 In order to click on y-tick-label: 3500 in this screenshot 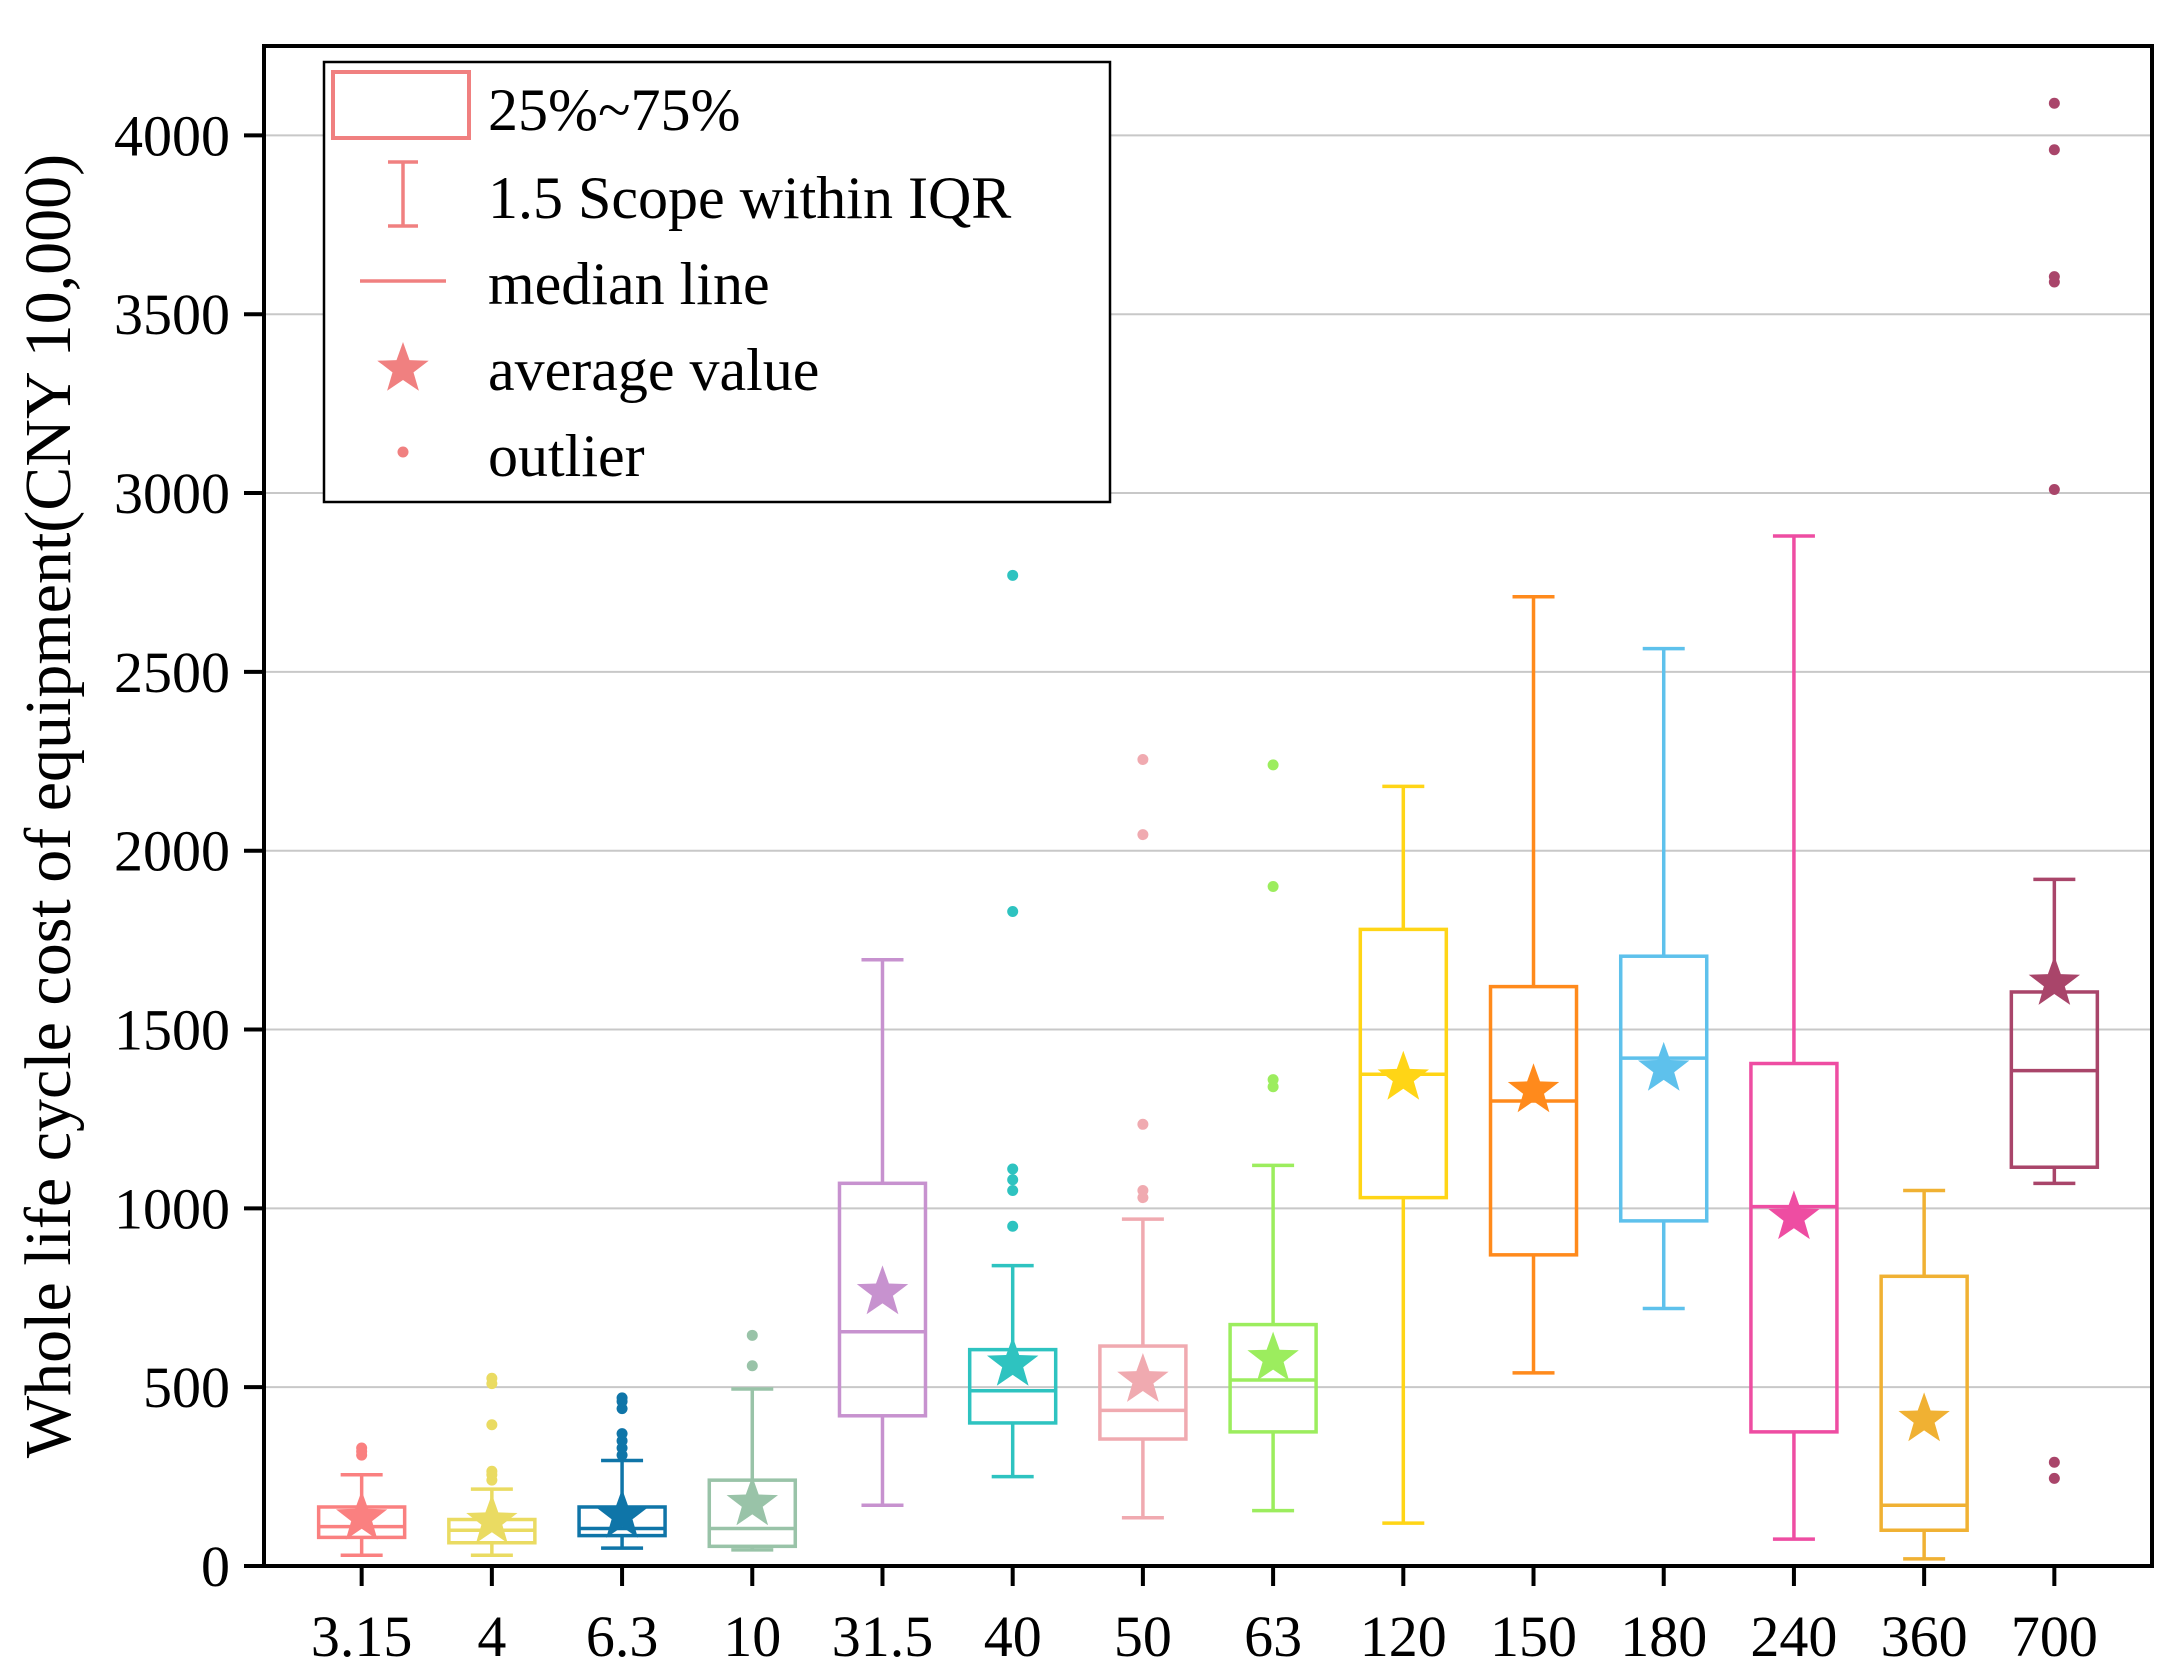, I will do `click(172, 314)`.